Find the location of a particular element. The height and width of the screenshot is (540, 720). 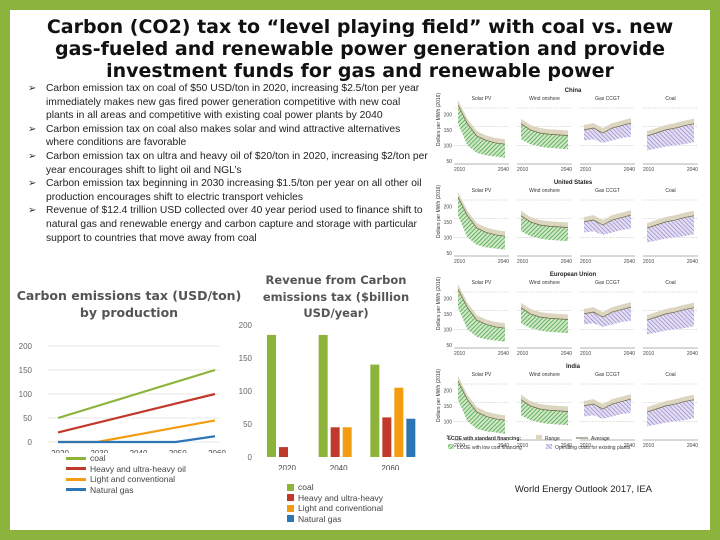

y-axis-label: Dollars per MWh (2016) is located at coordinates (439, 395).